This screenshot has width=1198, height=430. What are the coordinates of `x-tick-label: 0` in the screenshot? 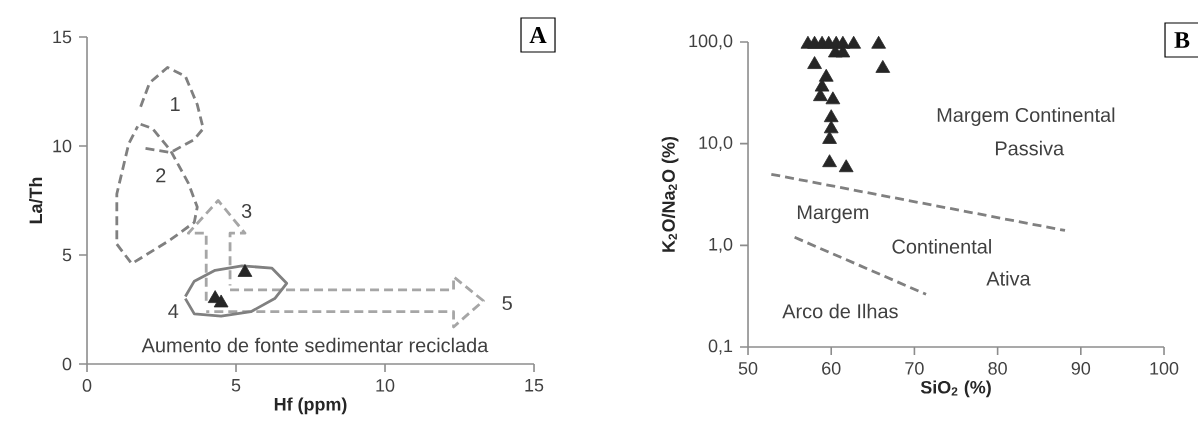 It's located at (87, 385).